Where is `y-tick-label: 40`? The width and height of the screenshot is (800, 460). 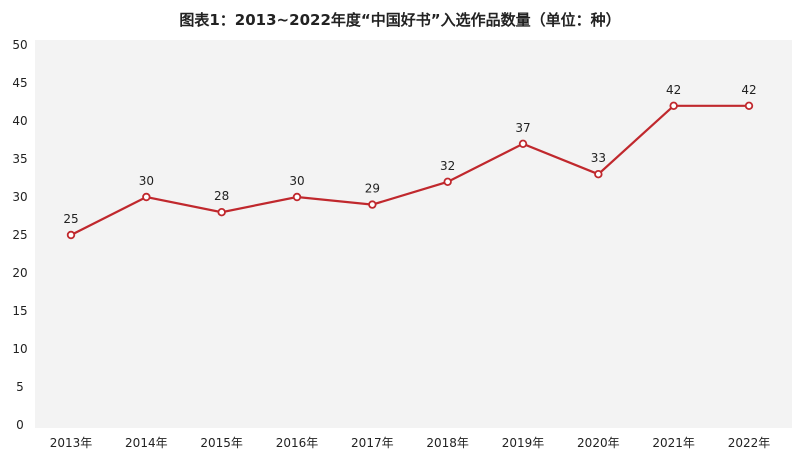
y-tick-label: 40 is located at coordinates (19, 121).